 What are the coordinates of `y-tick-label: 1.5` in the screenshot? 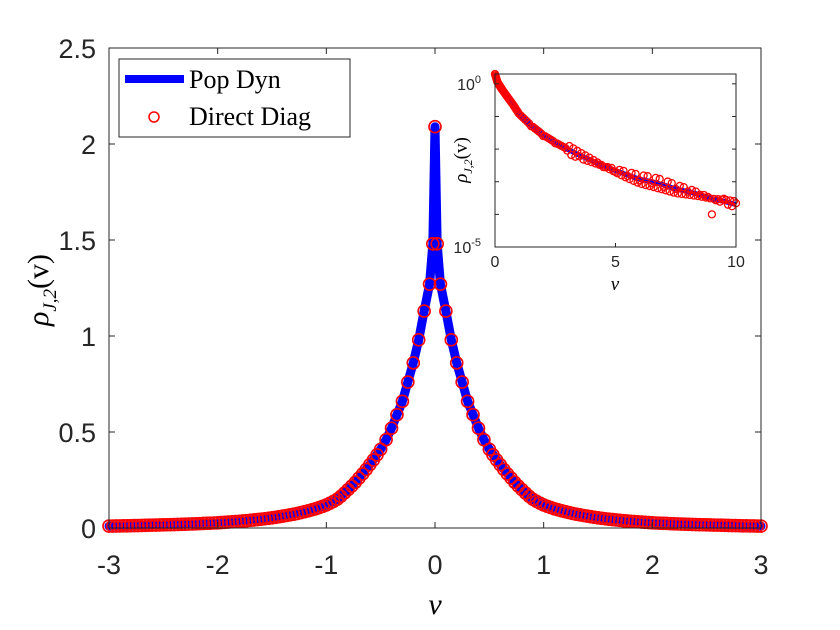 It's located at (77, 241).